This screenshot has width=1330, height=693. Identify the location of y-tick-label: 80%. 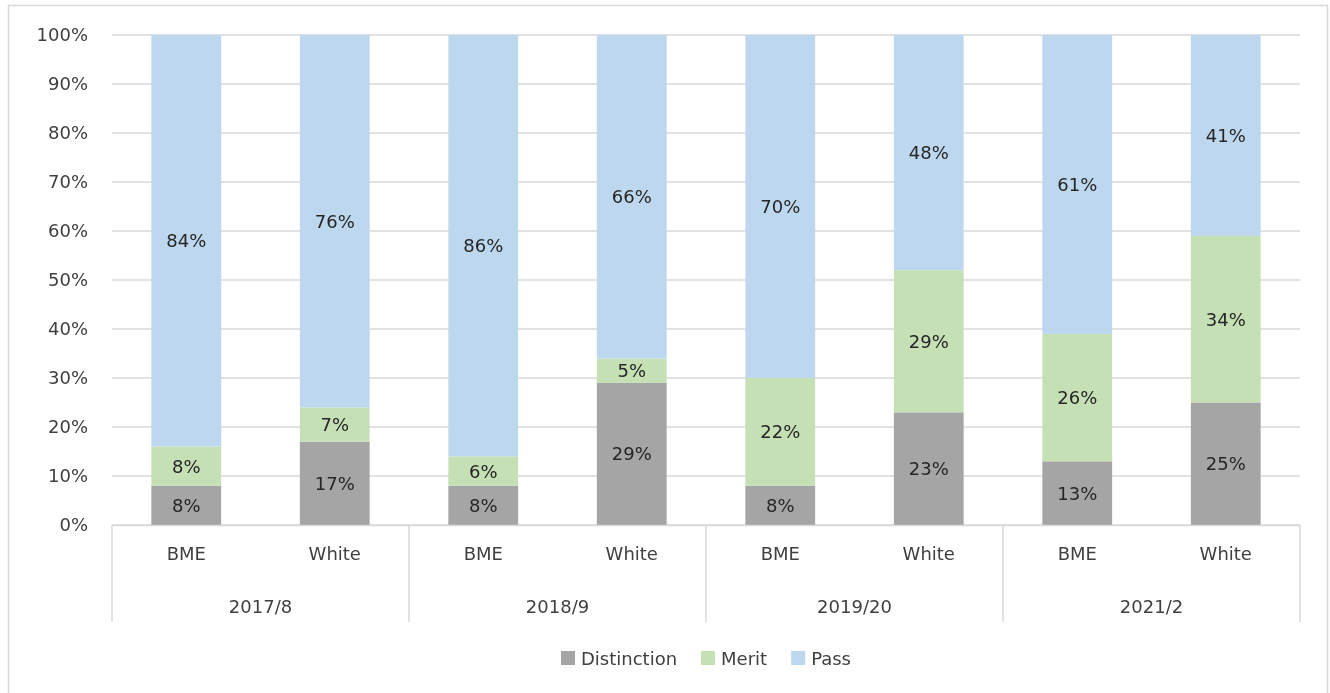
(67, 133).